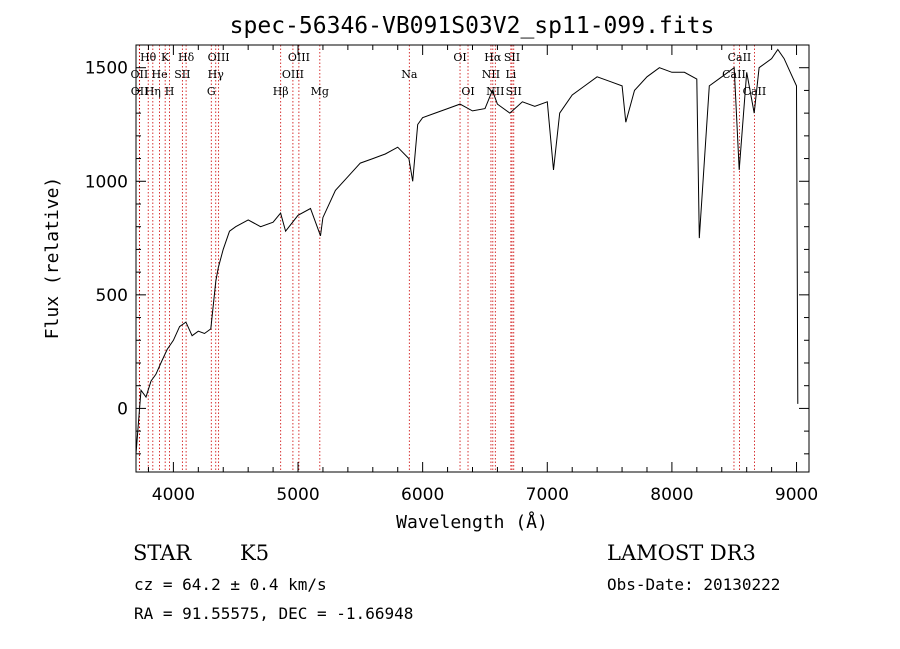  What do you see at coordinates (409, 74) in the screenshot?
I see `emission-line-label: Na` at bounding box center [409, 74].